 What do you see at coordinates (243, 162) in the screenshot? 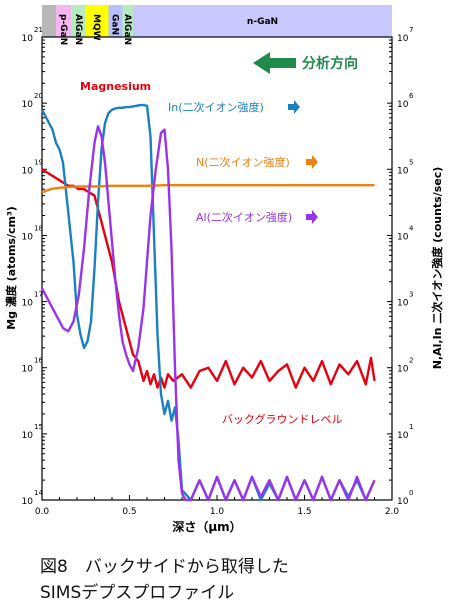
I see `nitrogen-label: N(二次イオン強度)` at bounding box center [243, 162].